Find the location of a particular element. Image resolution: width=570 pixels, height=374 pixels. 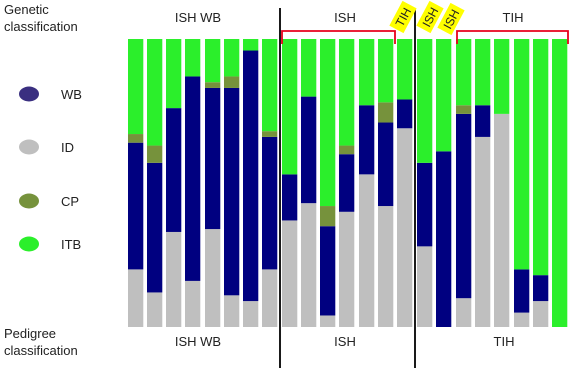

bar-20-id is located at coordinates (502, 220).